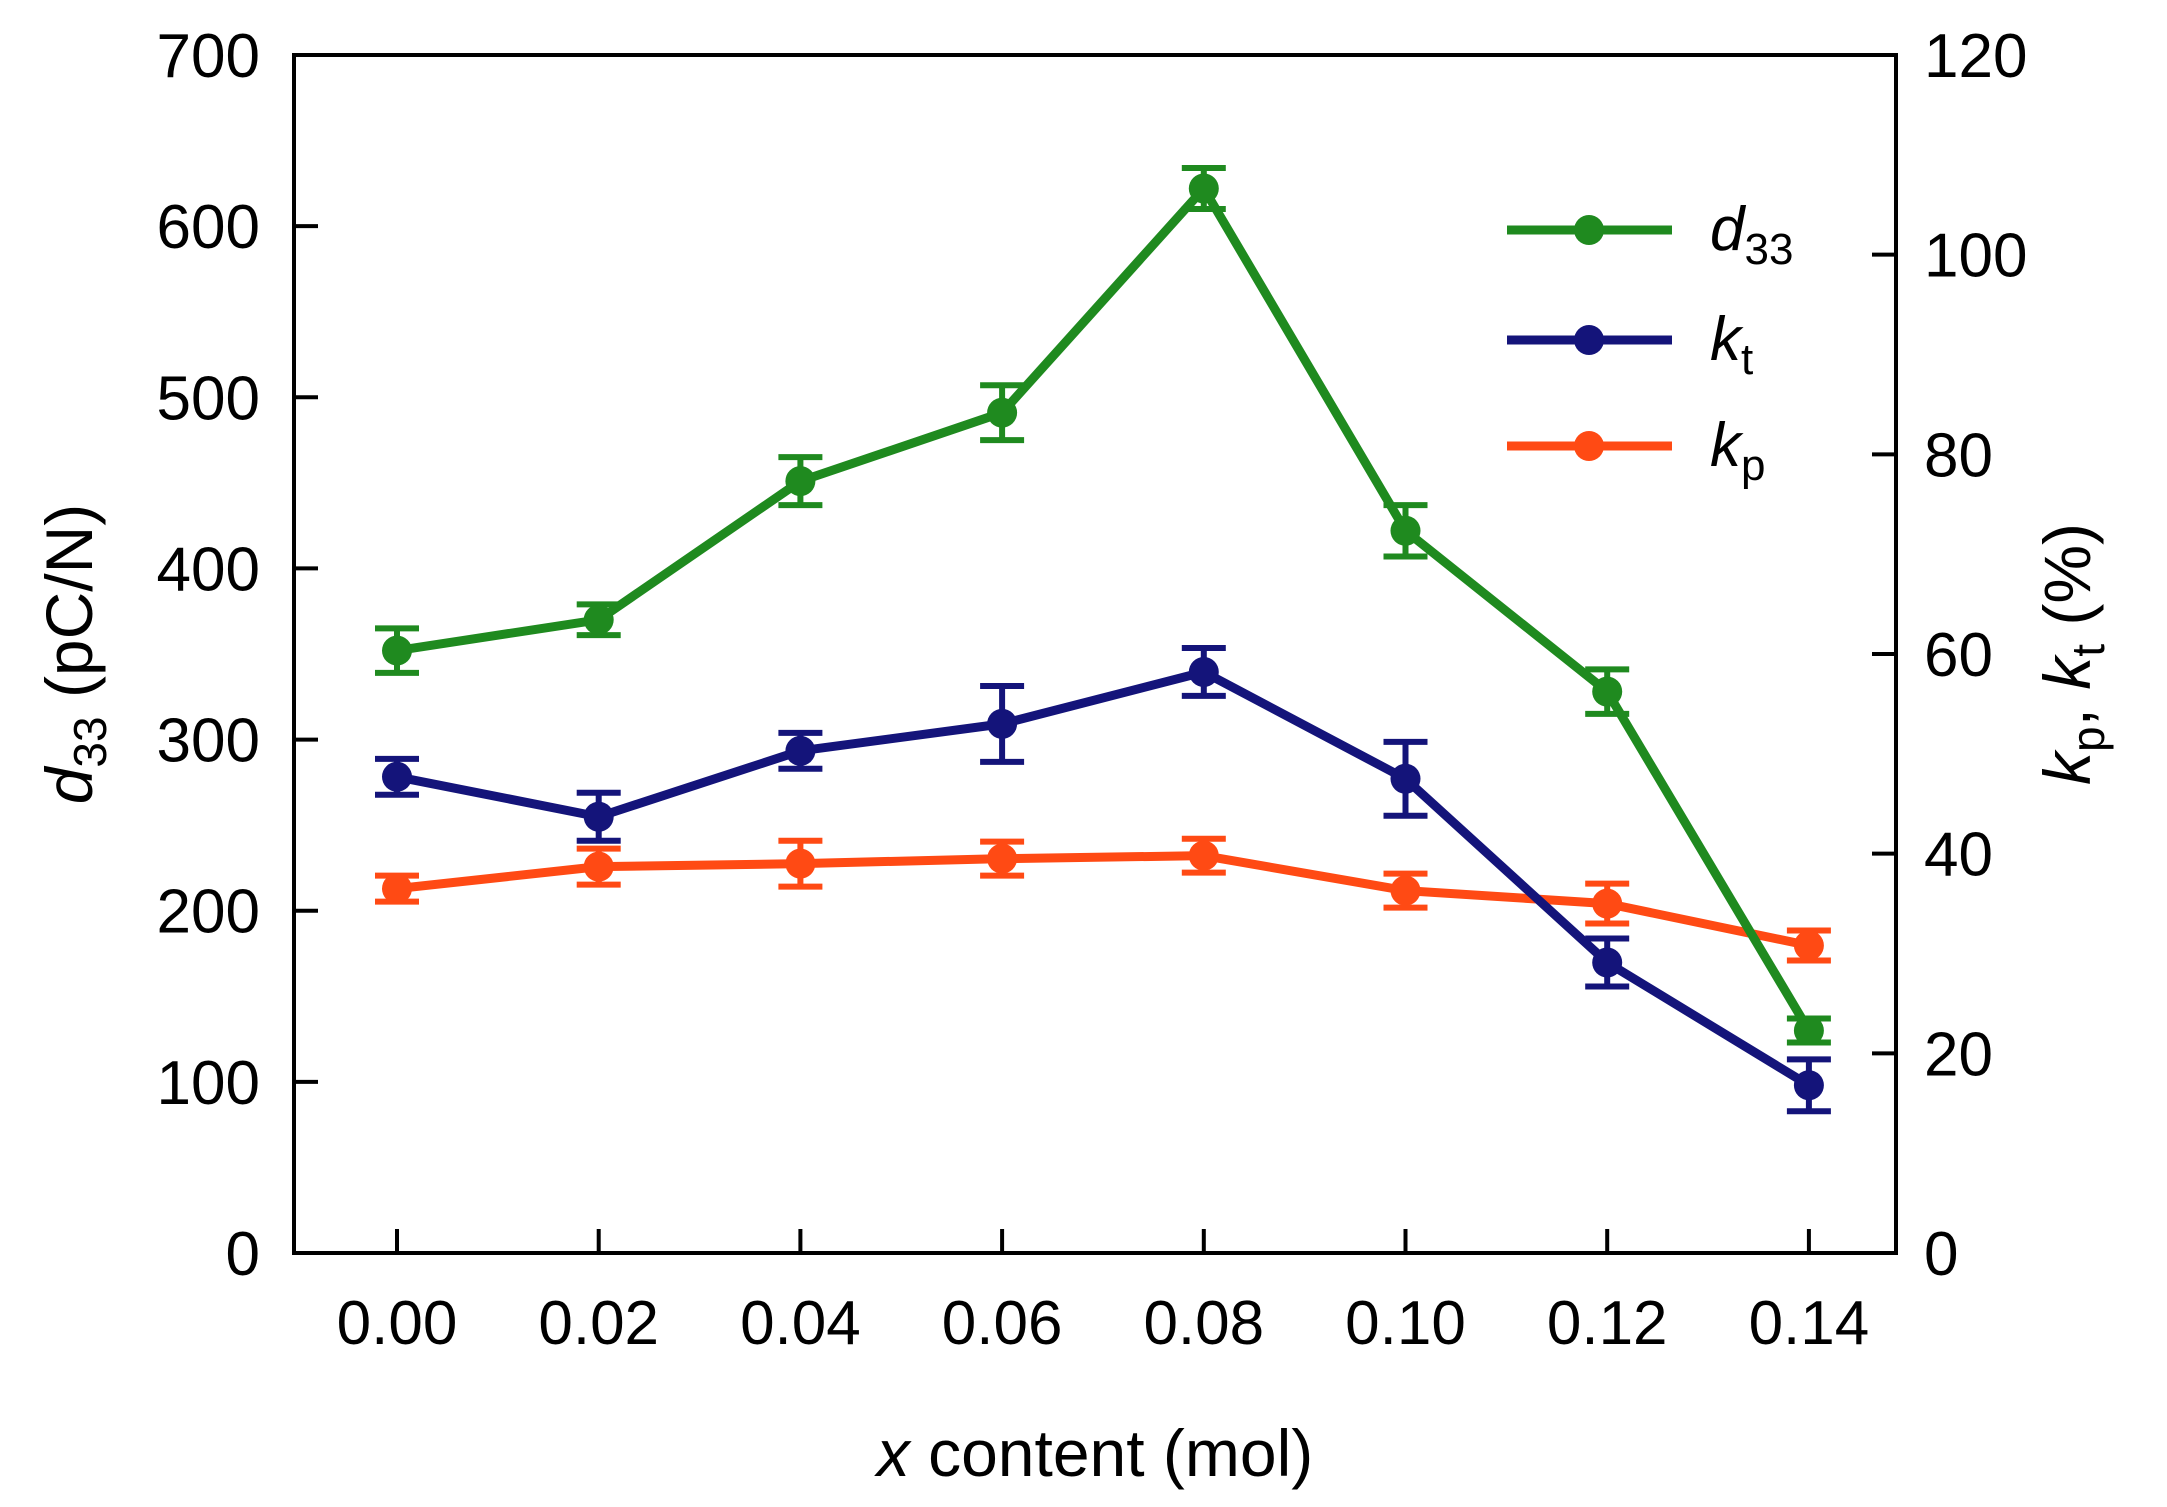 The width and height of the screenshot is (2167, 1507). What do you see at coordinates (1650, 234) in the screenshot?
I see `legend-item-d33: d33` at bounding box center [1650, 234].